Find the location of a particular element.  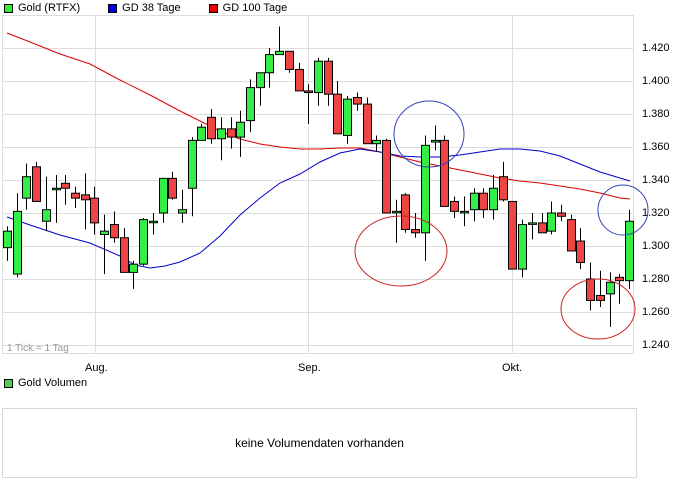

legend-swatch-gold is located at coordinates (8, 8).